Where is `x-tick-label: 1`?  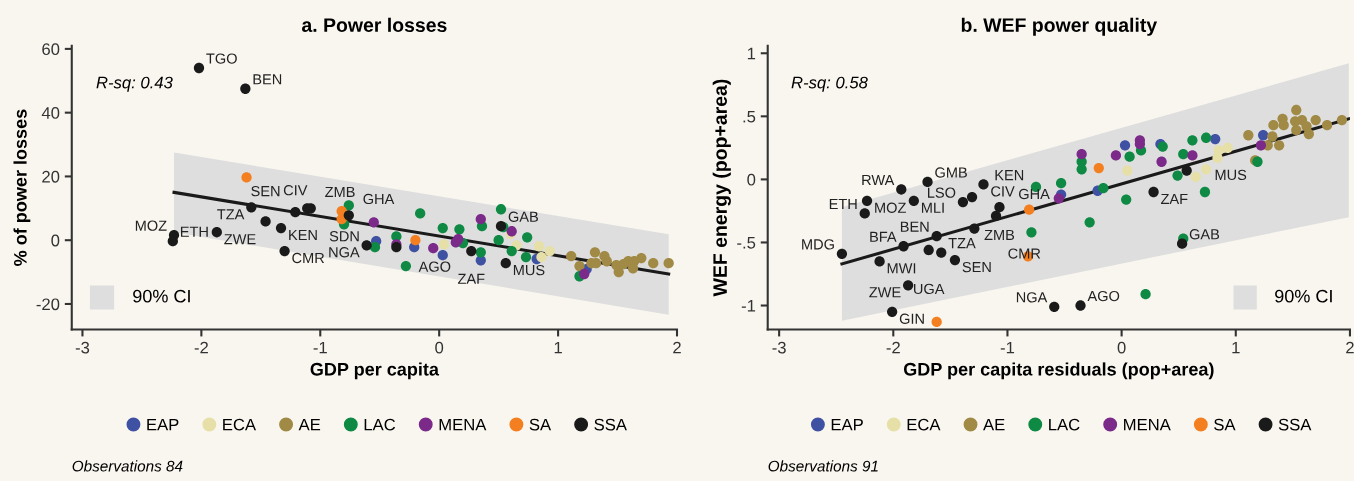 x-tick-label: 1 is located at coordinates (1236, 347).